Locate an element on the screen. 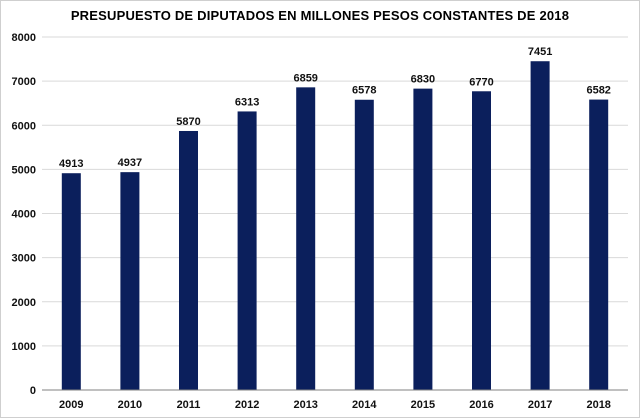 The height and width of the screenshot is (418, 640). data-label: 4937 is located at coordinates (130, 163).